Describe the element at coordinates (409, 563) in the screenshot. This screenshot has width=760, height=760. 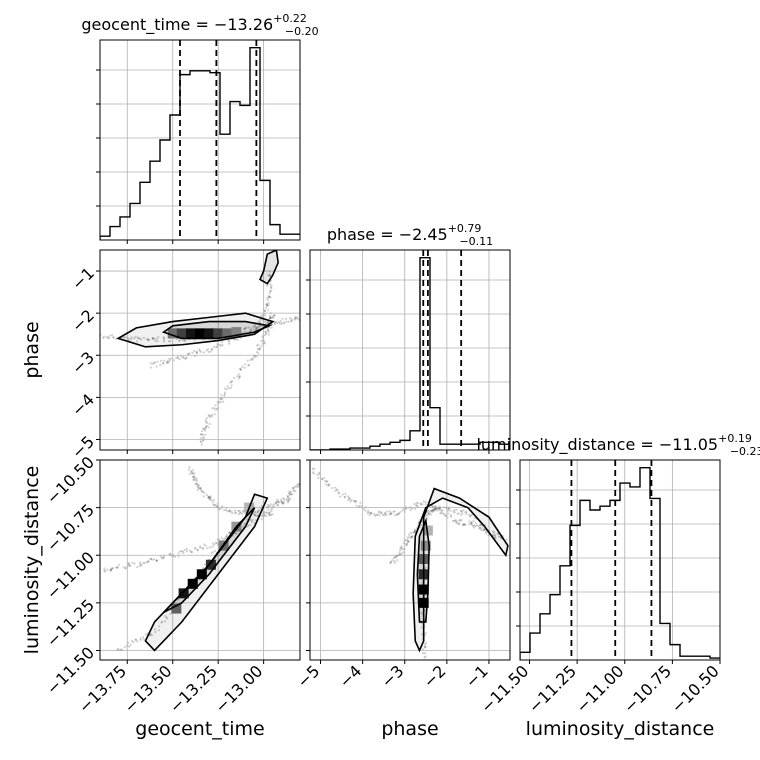
I see `scatter-phase-luminosity_distance` at that location.